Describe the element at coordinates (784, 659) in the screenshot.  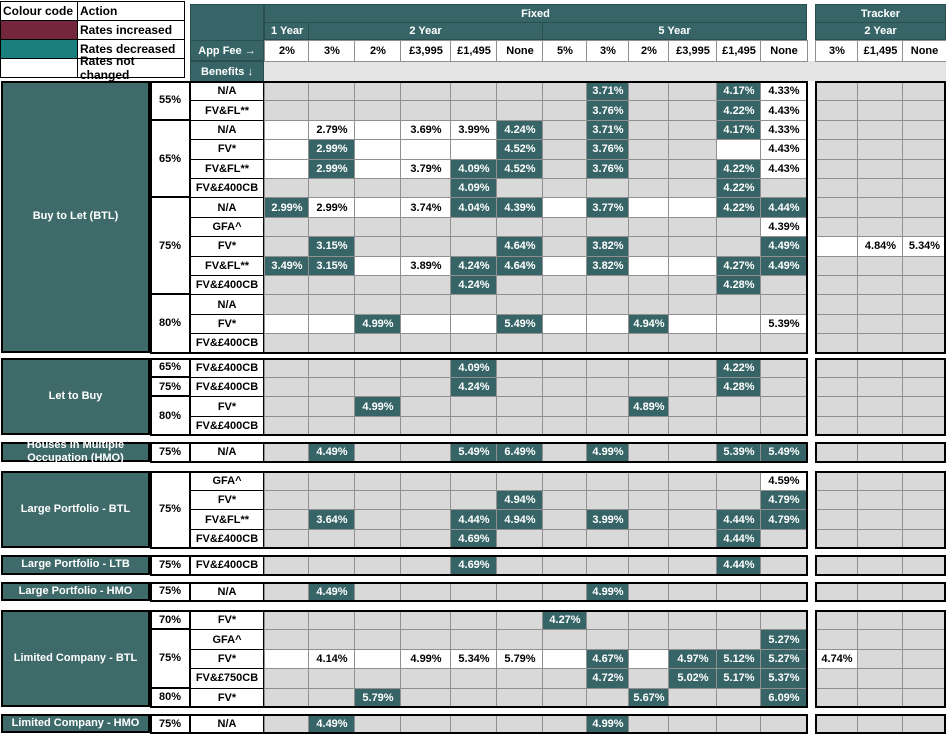
I see `rate-cell: 5.27%` at that location.